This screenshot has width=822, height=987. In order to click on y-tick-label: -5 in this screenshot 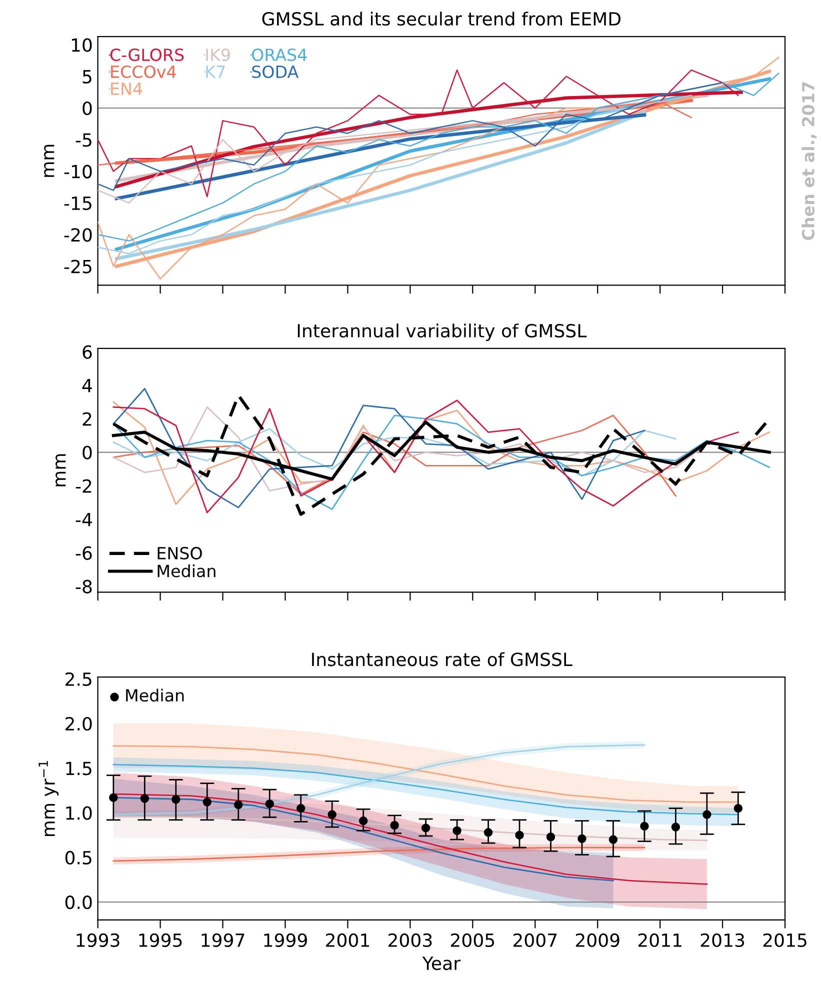, I will do `click(84, 140)`.